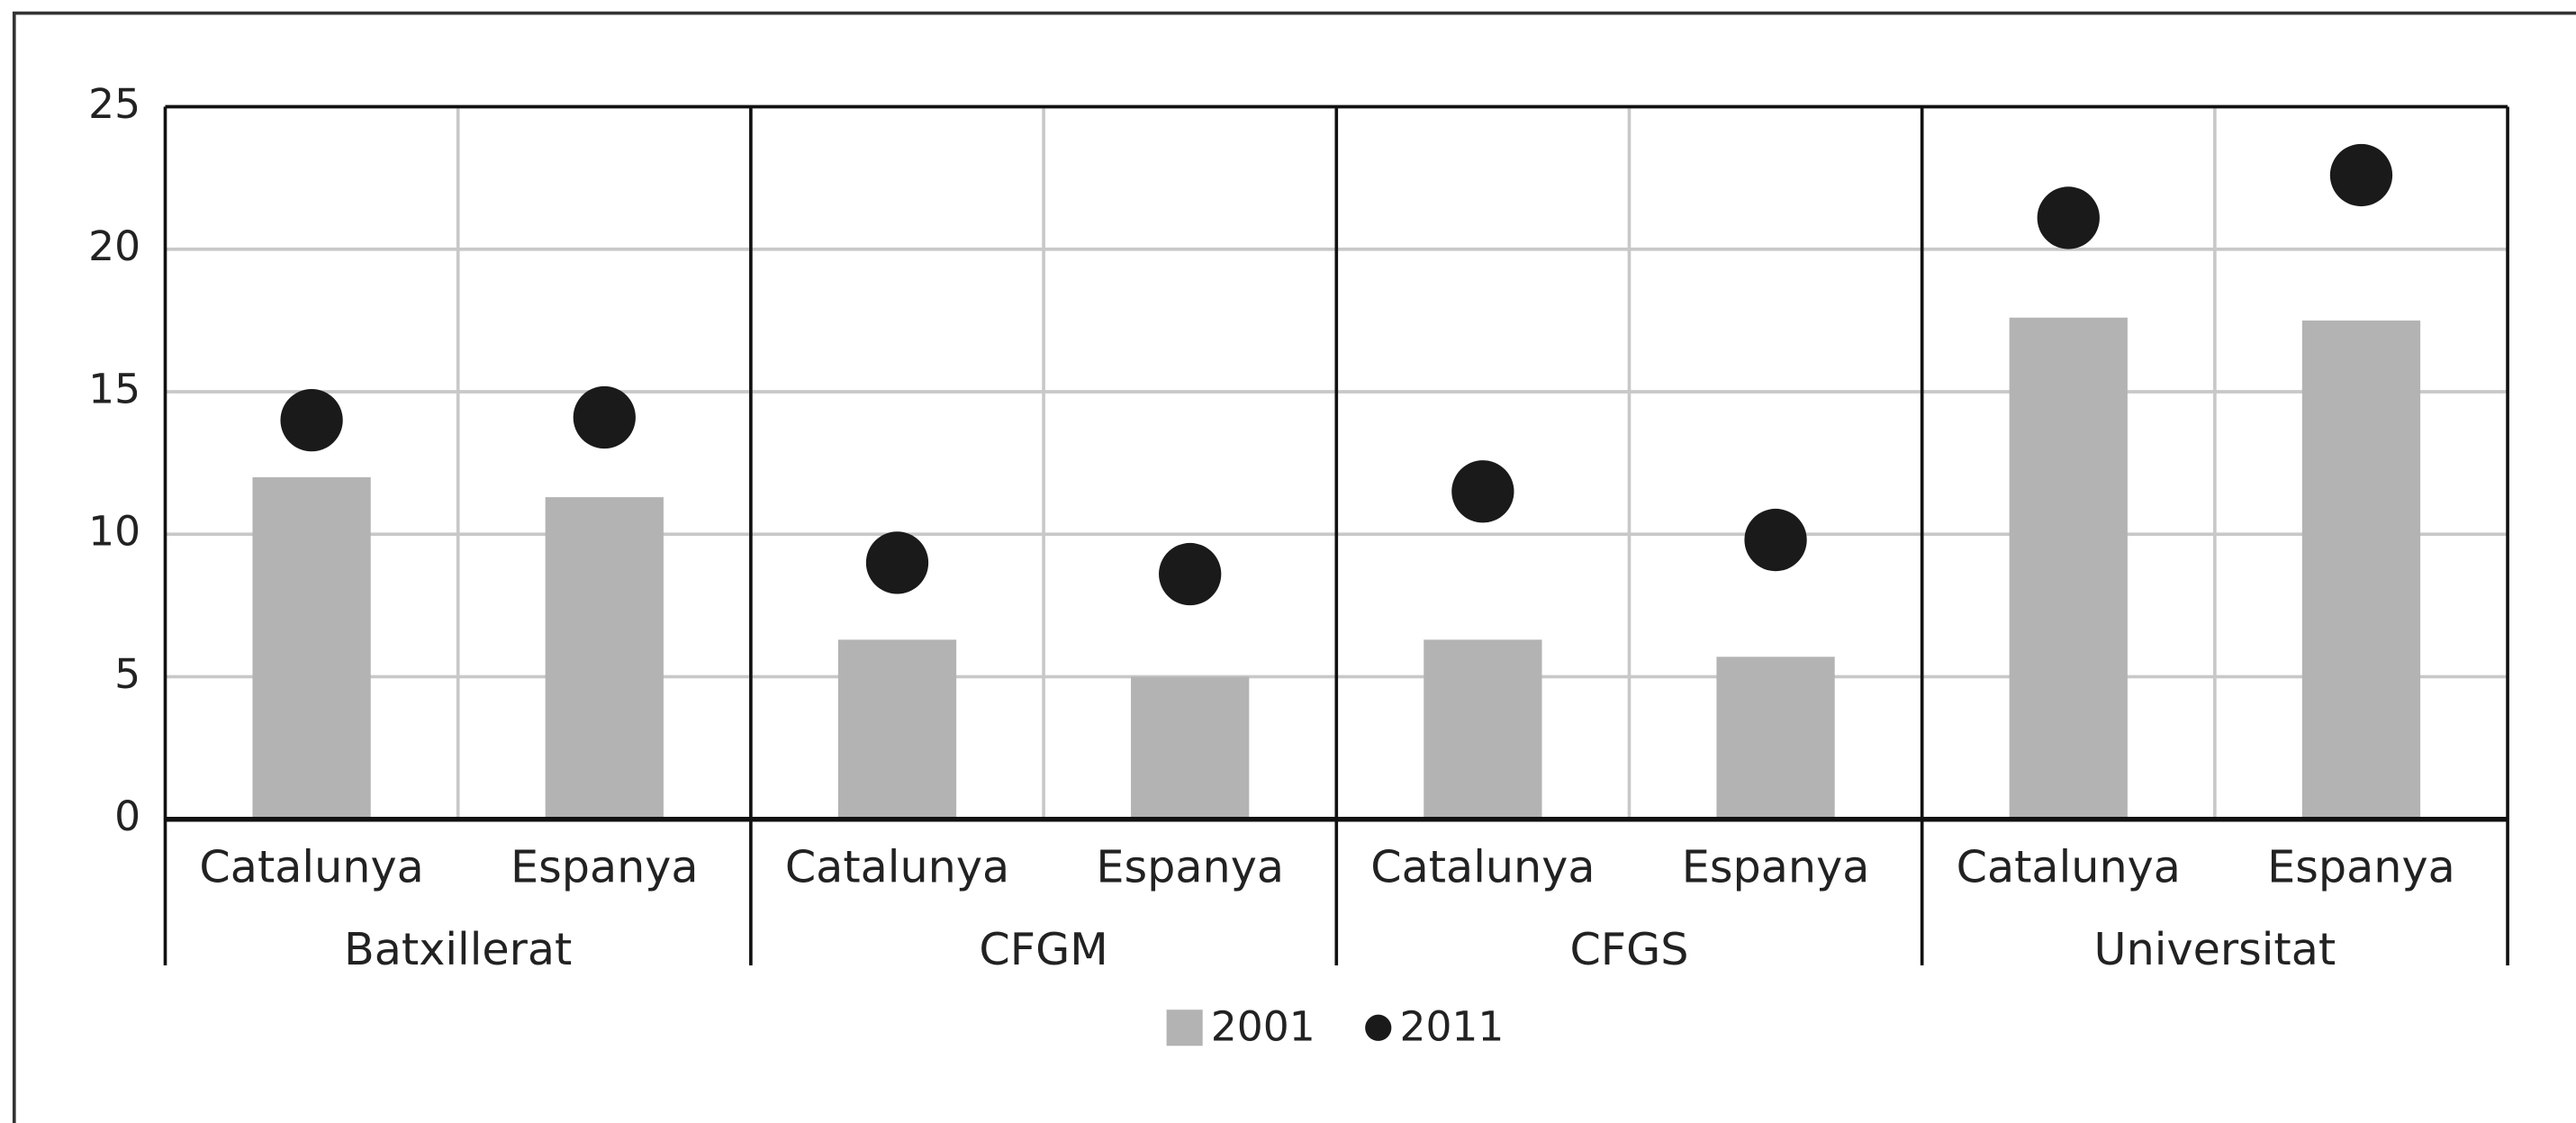  What do you see at coordinates (114, 388) in the screenshot?
I see `y-tick-label: 15` at bounding box center [114, 388].